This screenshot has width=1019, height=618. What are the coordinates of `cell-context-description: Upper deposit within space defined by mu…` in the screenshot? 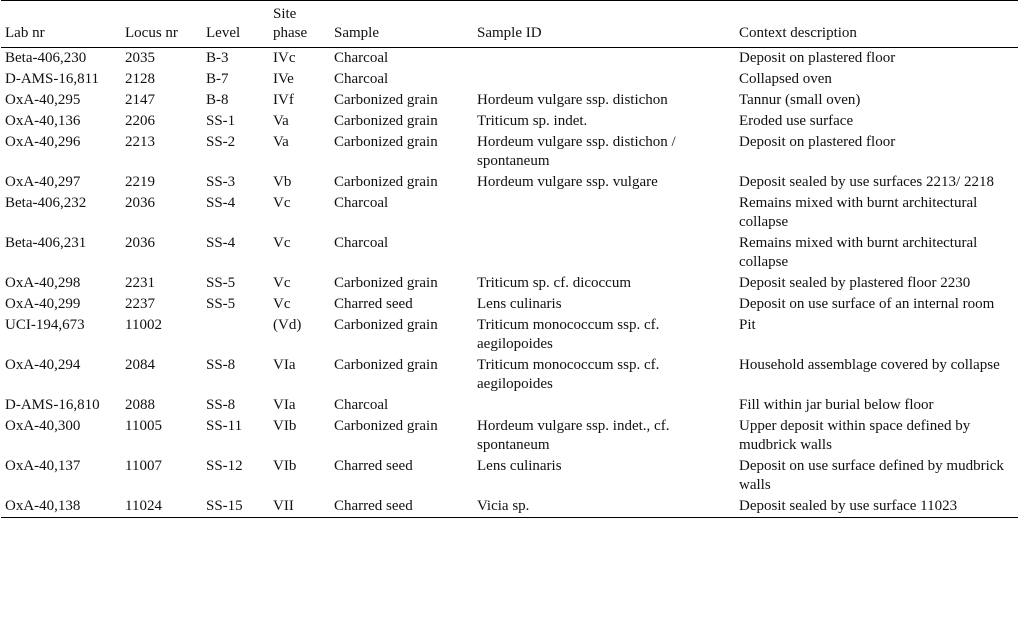 It's located at (855, 435).